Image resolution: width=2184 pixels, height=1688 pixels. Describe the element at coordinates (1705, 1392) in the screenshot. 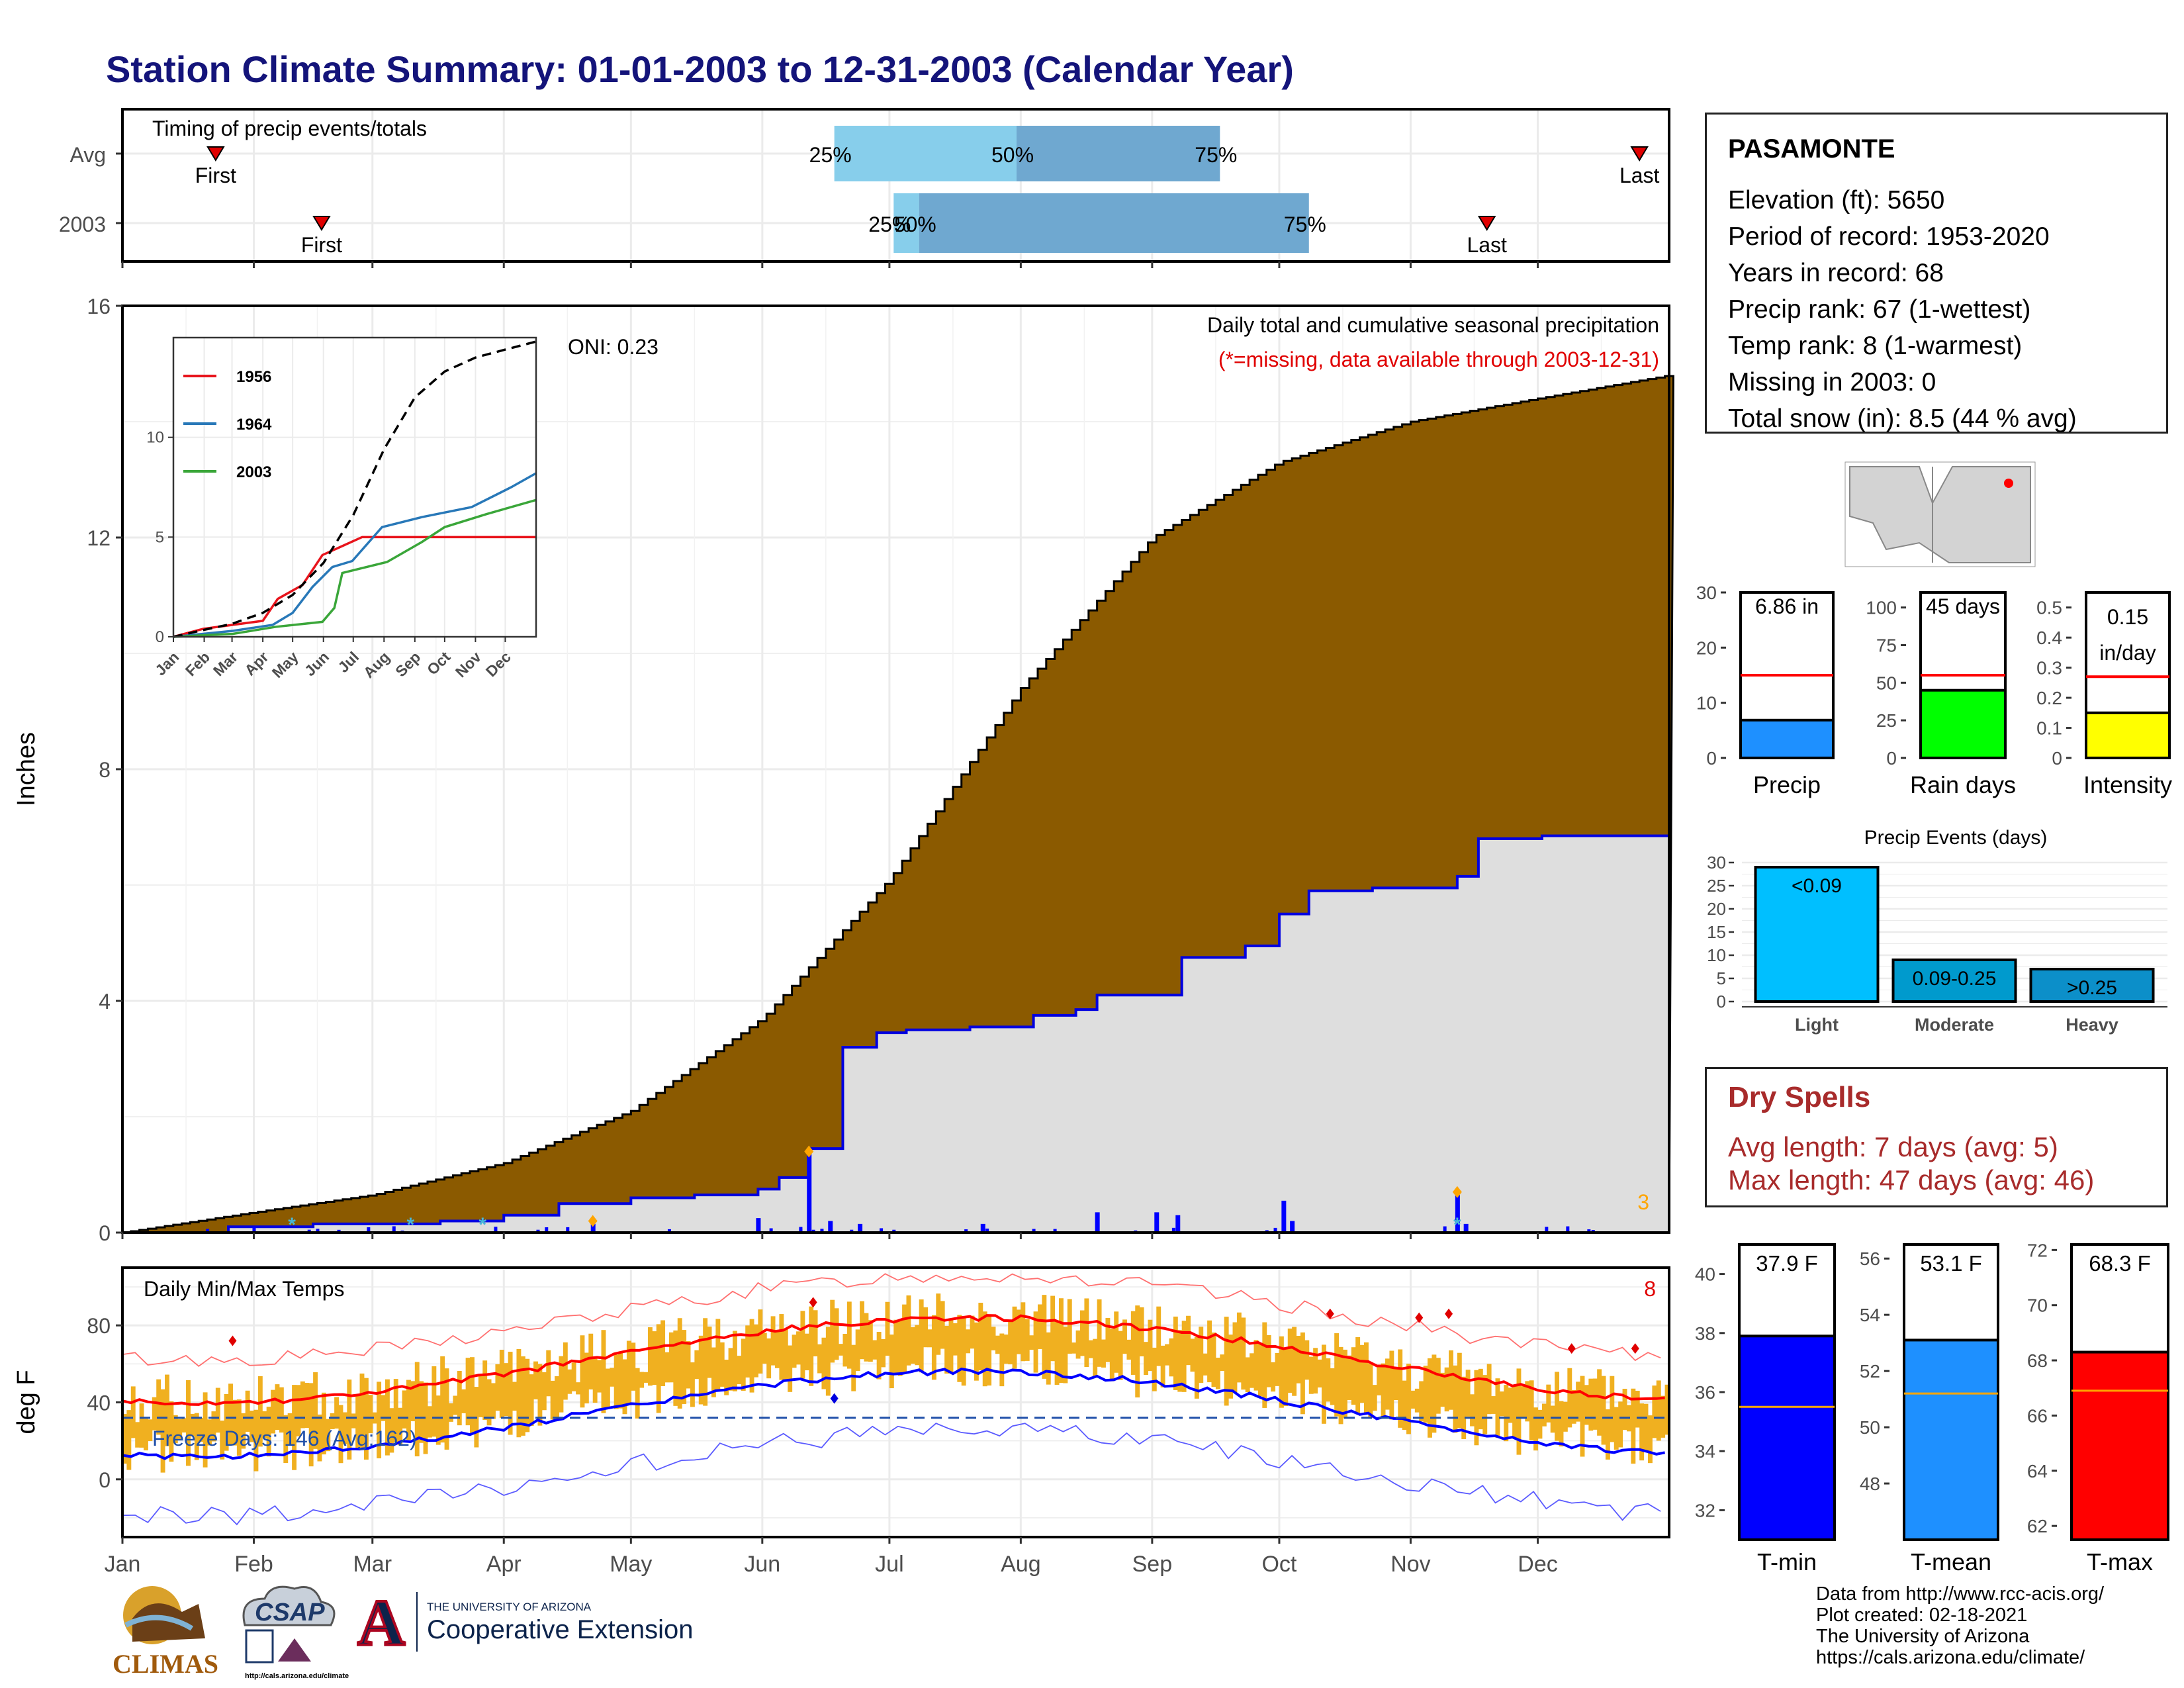

I see `gauge-tmin-tick-label: 36` at that location.